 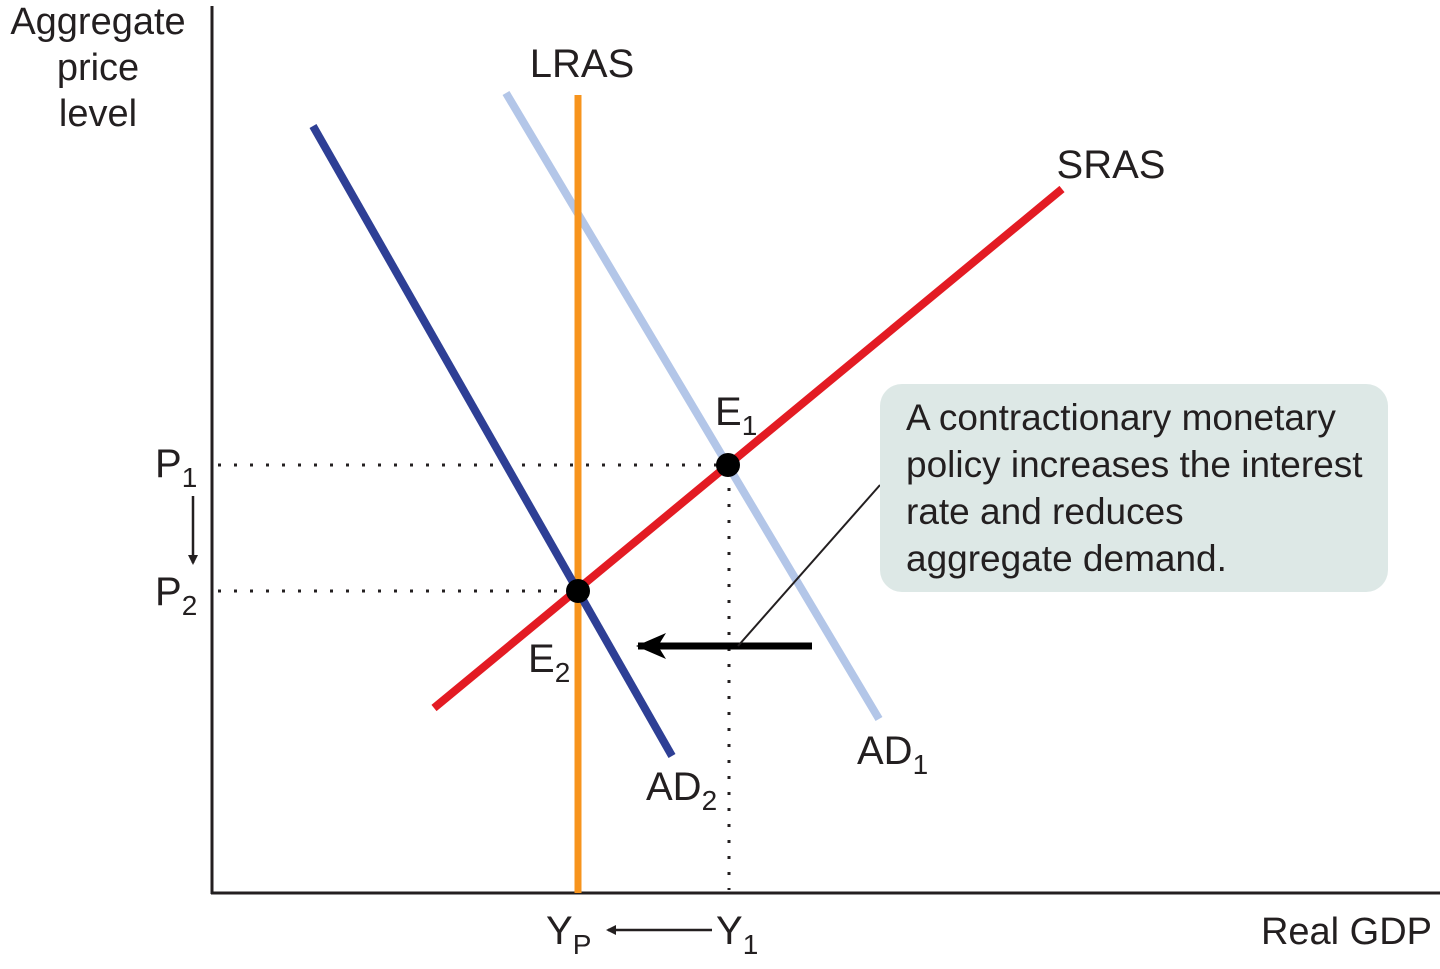 I want to click on annotation-line-2: policy increases the interest, so click(x=1134, y=464).